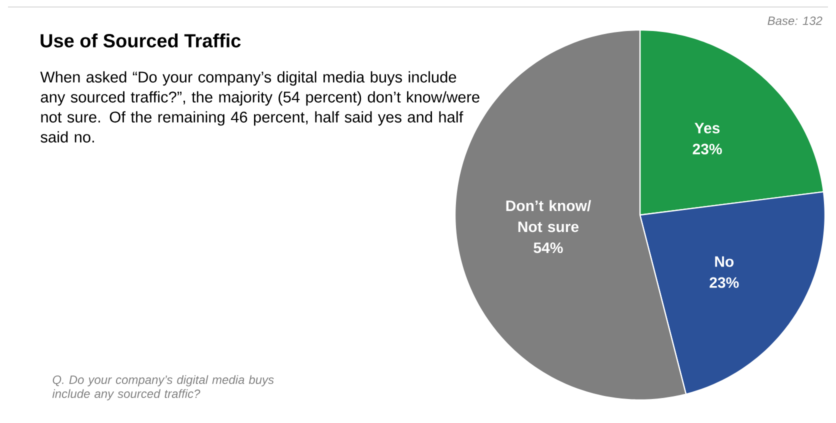  I want to click on data-label: 54%, so click(548, 248).